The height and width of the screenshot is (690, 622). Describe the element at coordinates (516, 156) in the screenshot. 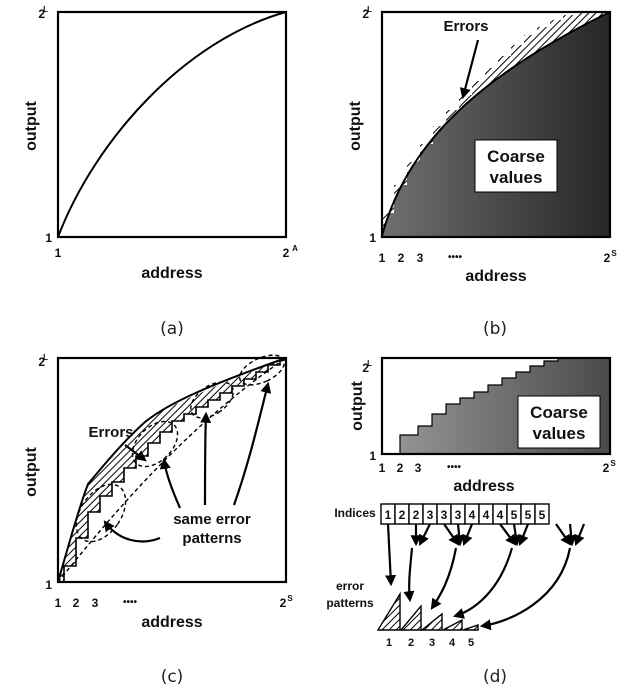

I see `panel-b-coarse-line1: Coarse` at that location.